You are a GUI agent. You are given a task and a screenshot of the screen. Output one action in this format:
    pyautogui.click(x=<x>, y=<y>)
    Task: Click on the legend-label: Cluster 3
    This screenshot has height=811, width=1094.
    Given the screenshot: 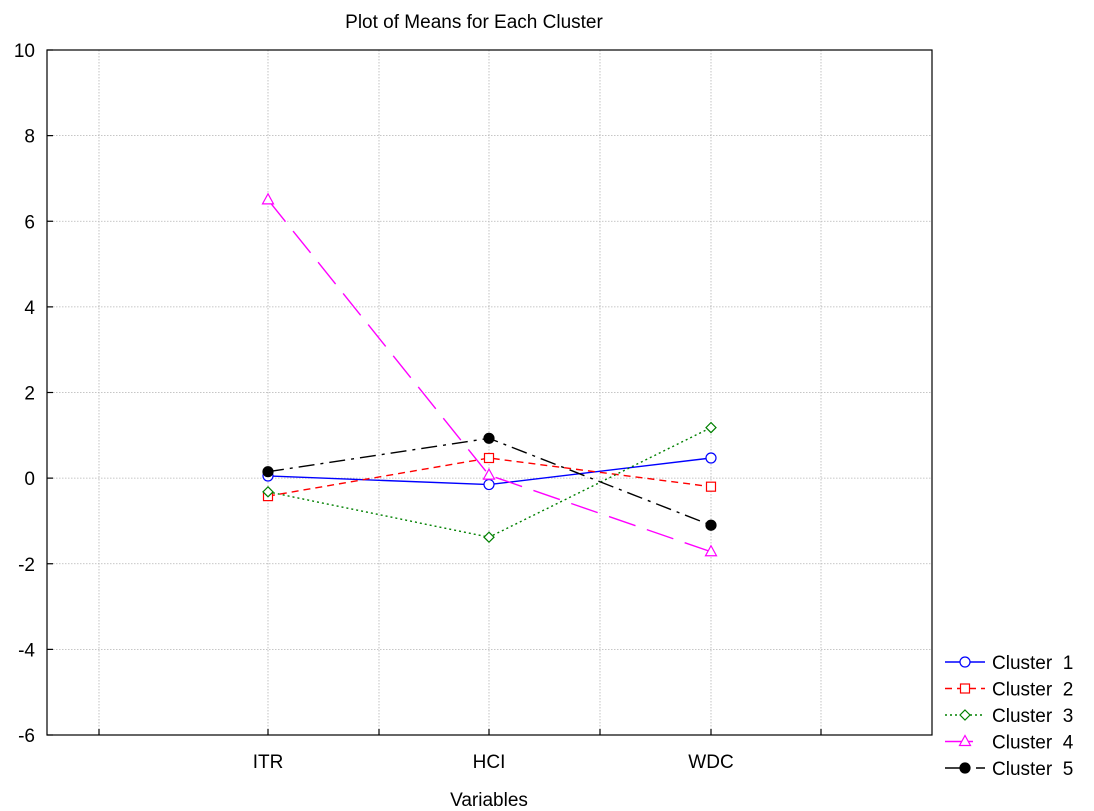 What is the action you would take?
    pyautogui.click(x=1032, y=716)
    